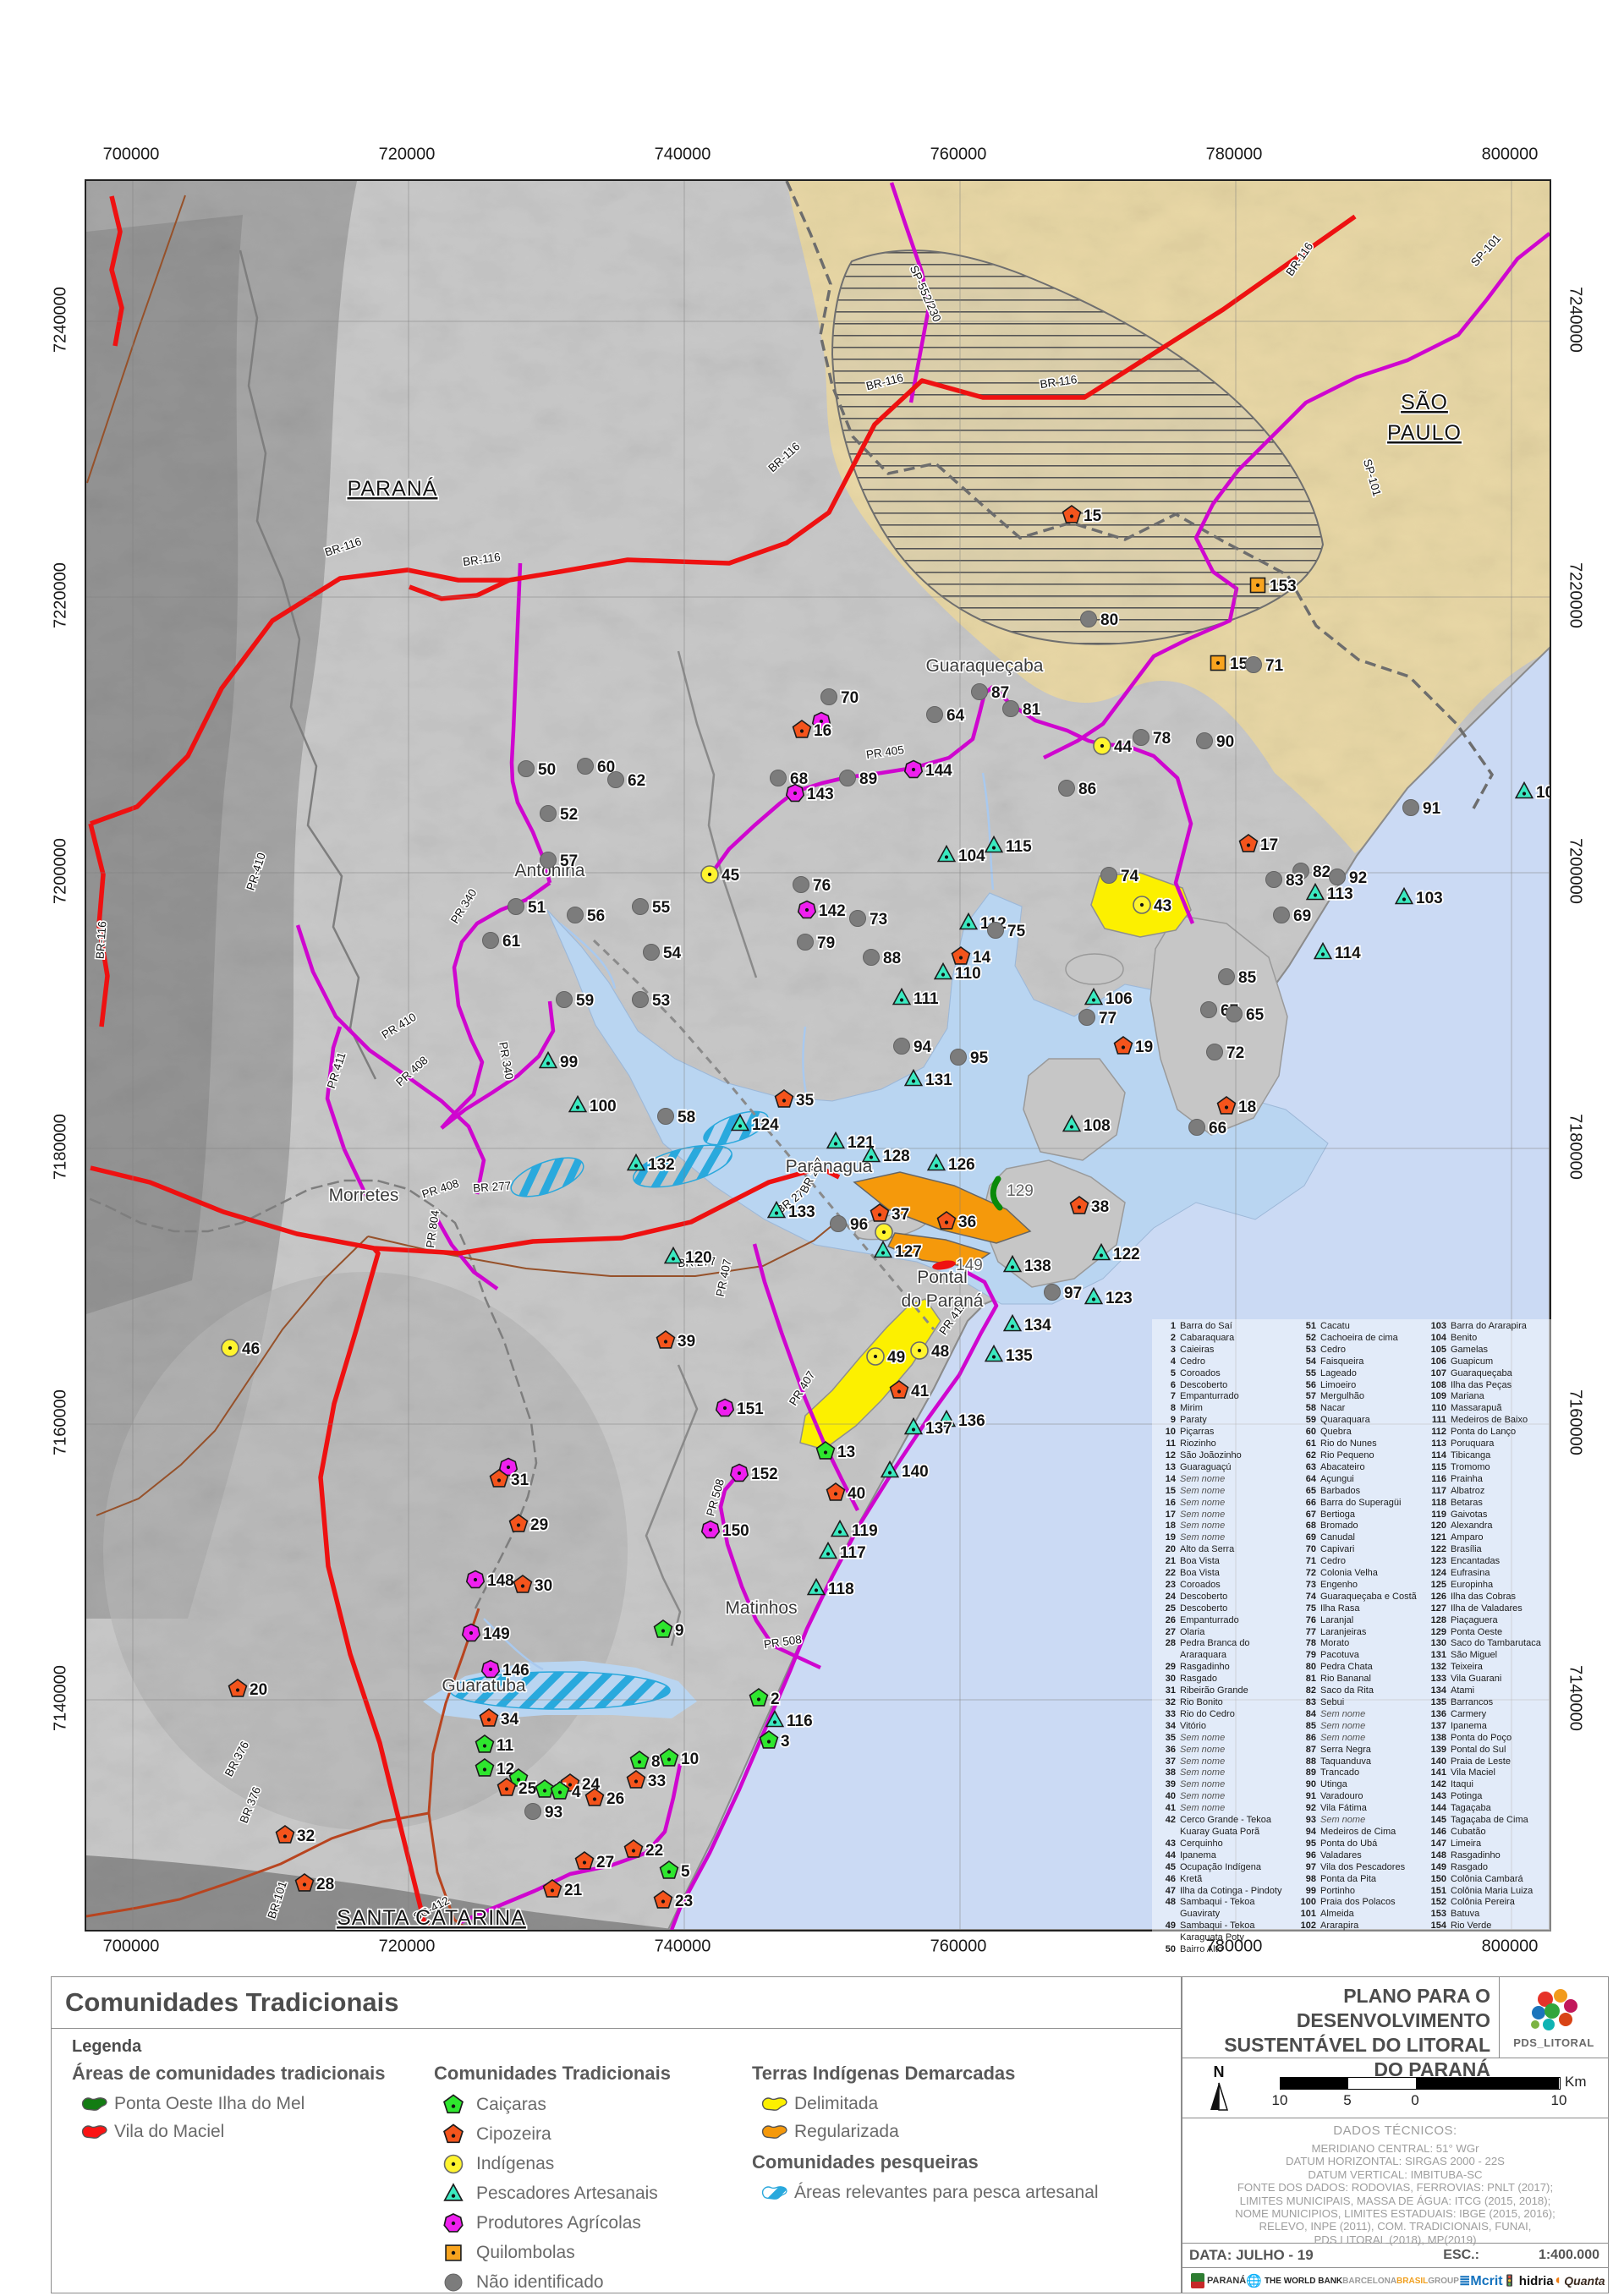  Describe the element at coordinates (1471, 1737) in the screenshot. I see `community-item-138: 138 Ponta do Poço` at that location.